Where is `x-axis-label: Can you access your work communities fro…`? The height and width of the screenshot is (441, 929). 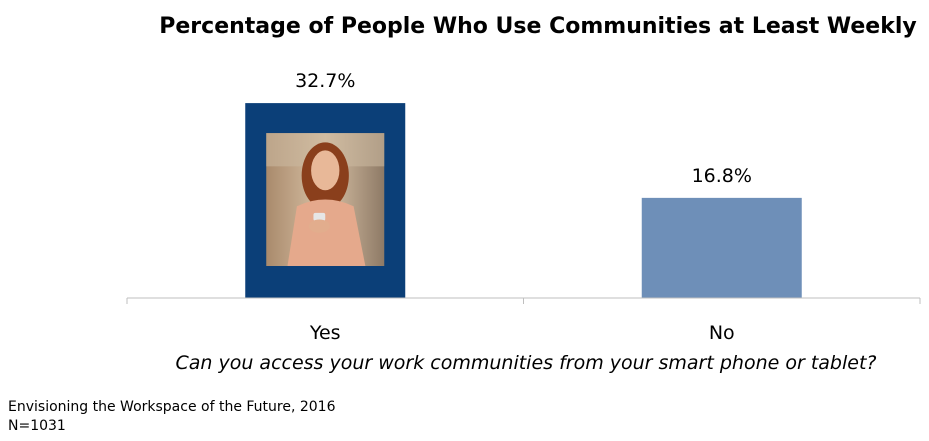 x-axis-label: Can you access your work communities fro… is located at coordinates (526, 363).